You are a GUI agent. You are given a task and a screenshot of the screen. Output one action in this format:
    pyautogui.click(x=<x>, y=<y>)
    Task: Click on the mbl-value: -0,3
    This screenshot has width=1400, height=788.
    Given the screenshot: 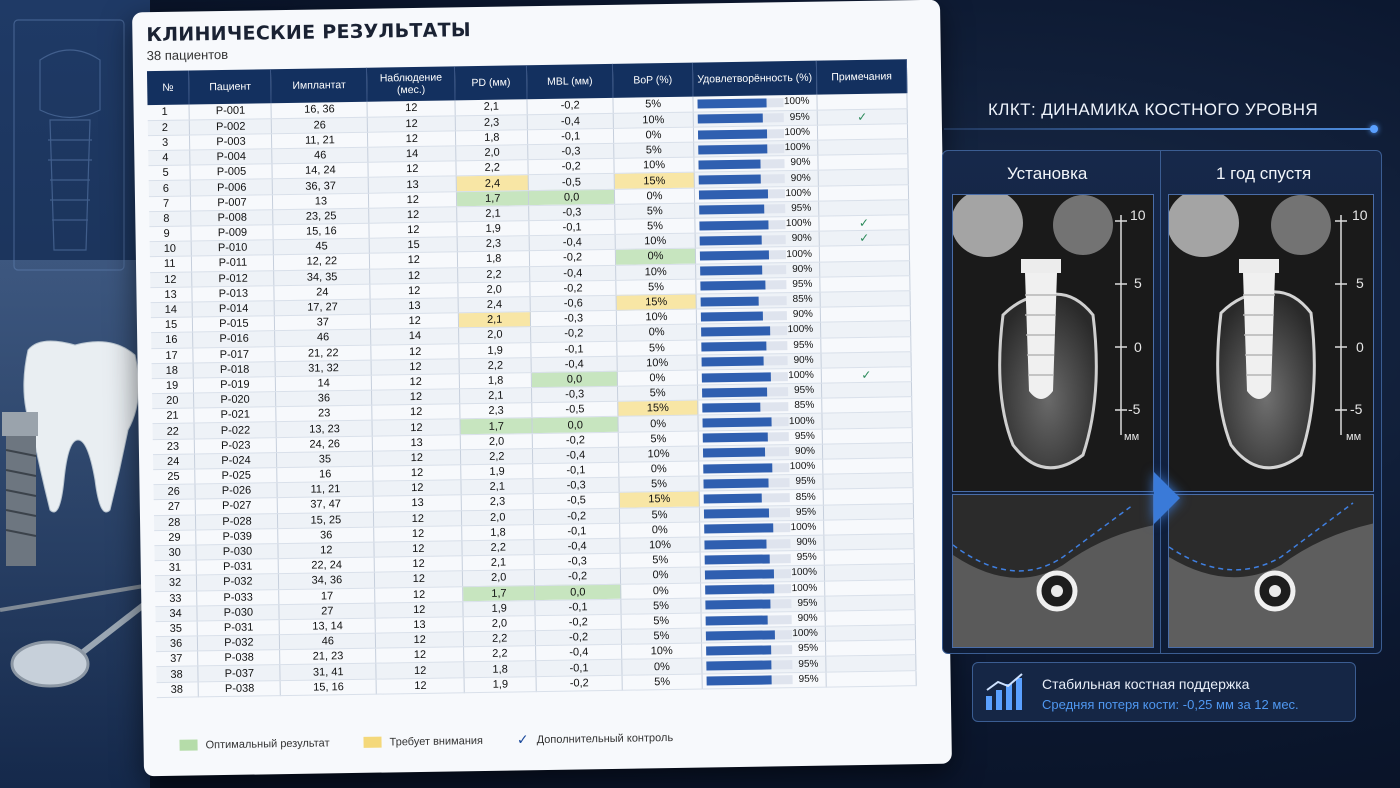 What is the action you would take?
    pyautogui.click(x=571, y=212)
    